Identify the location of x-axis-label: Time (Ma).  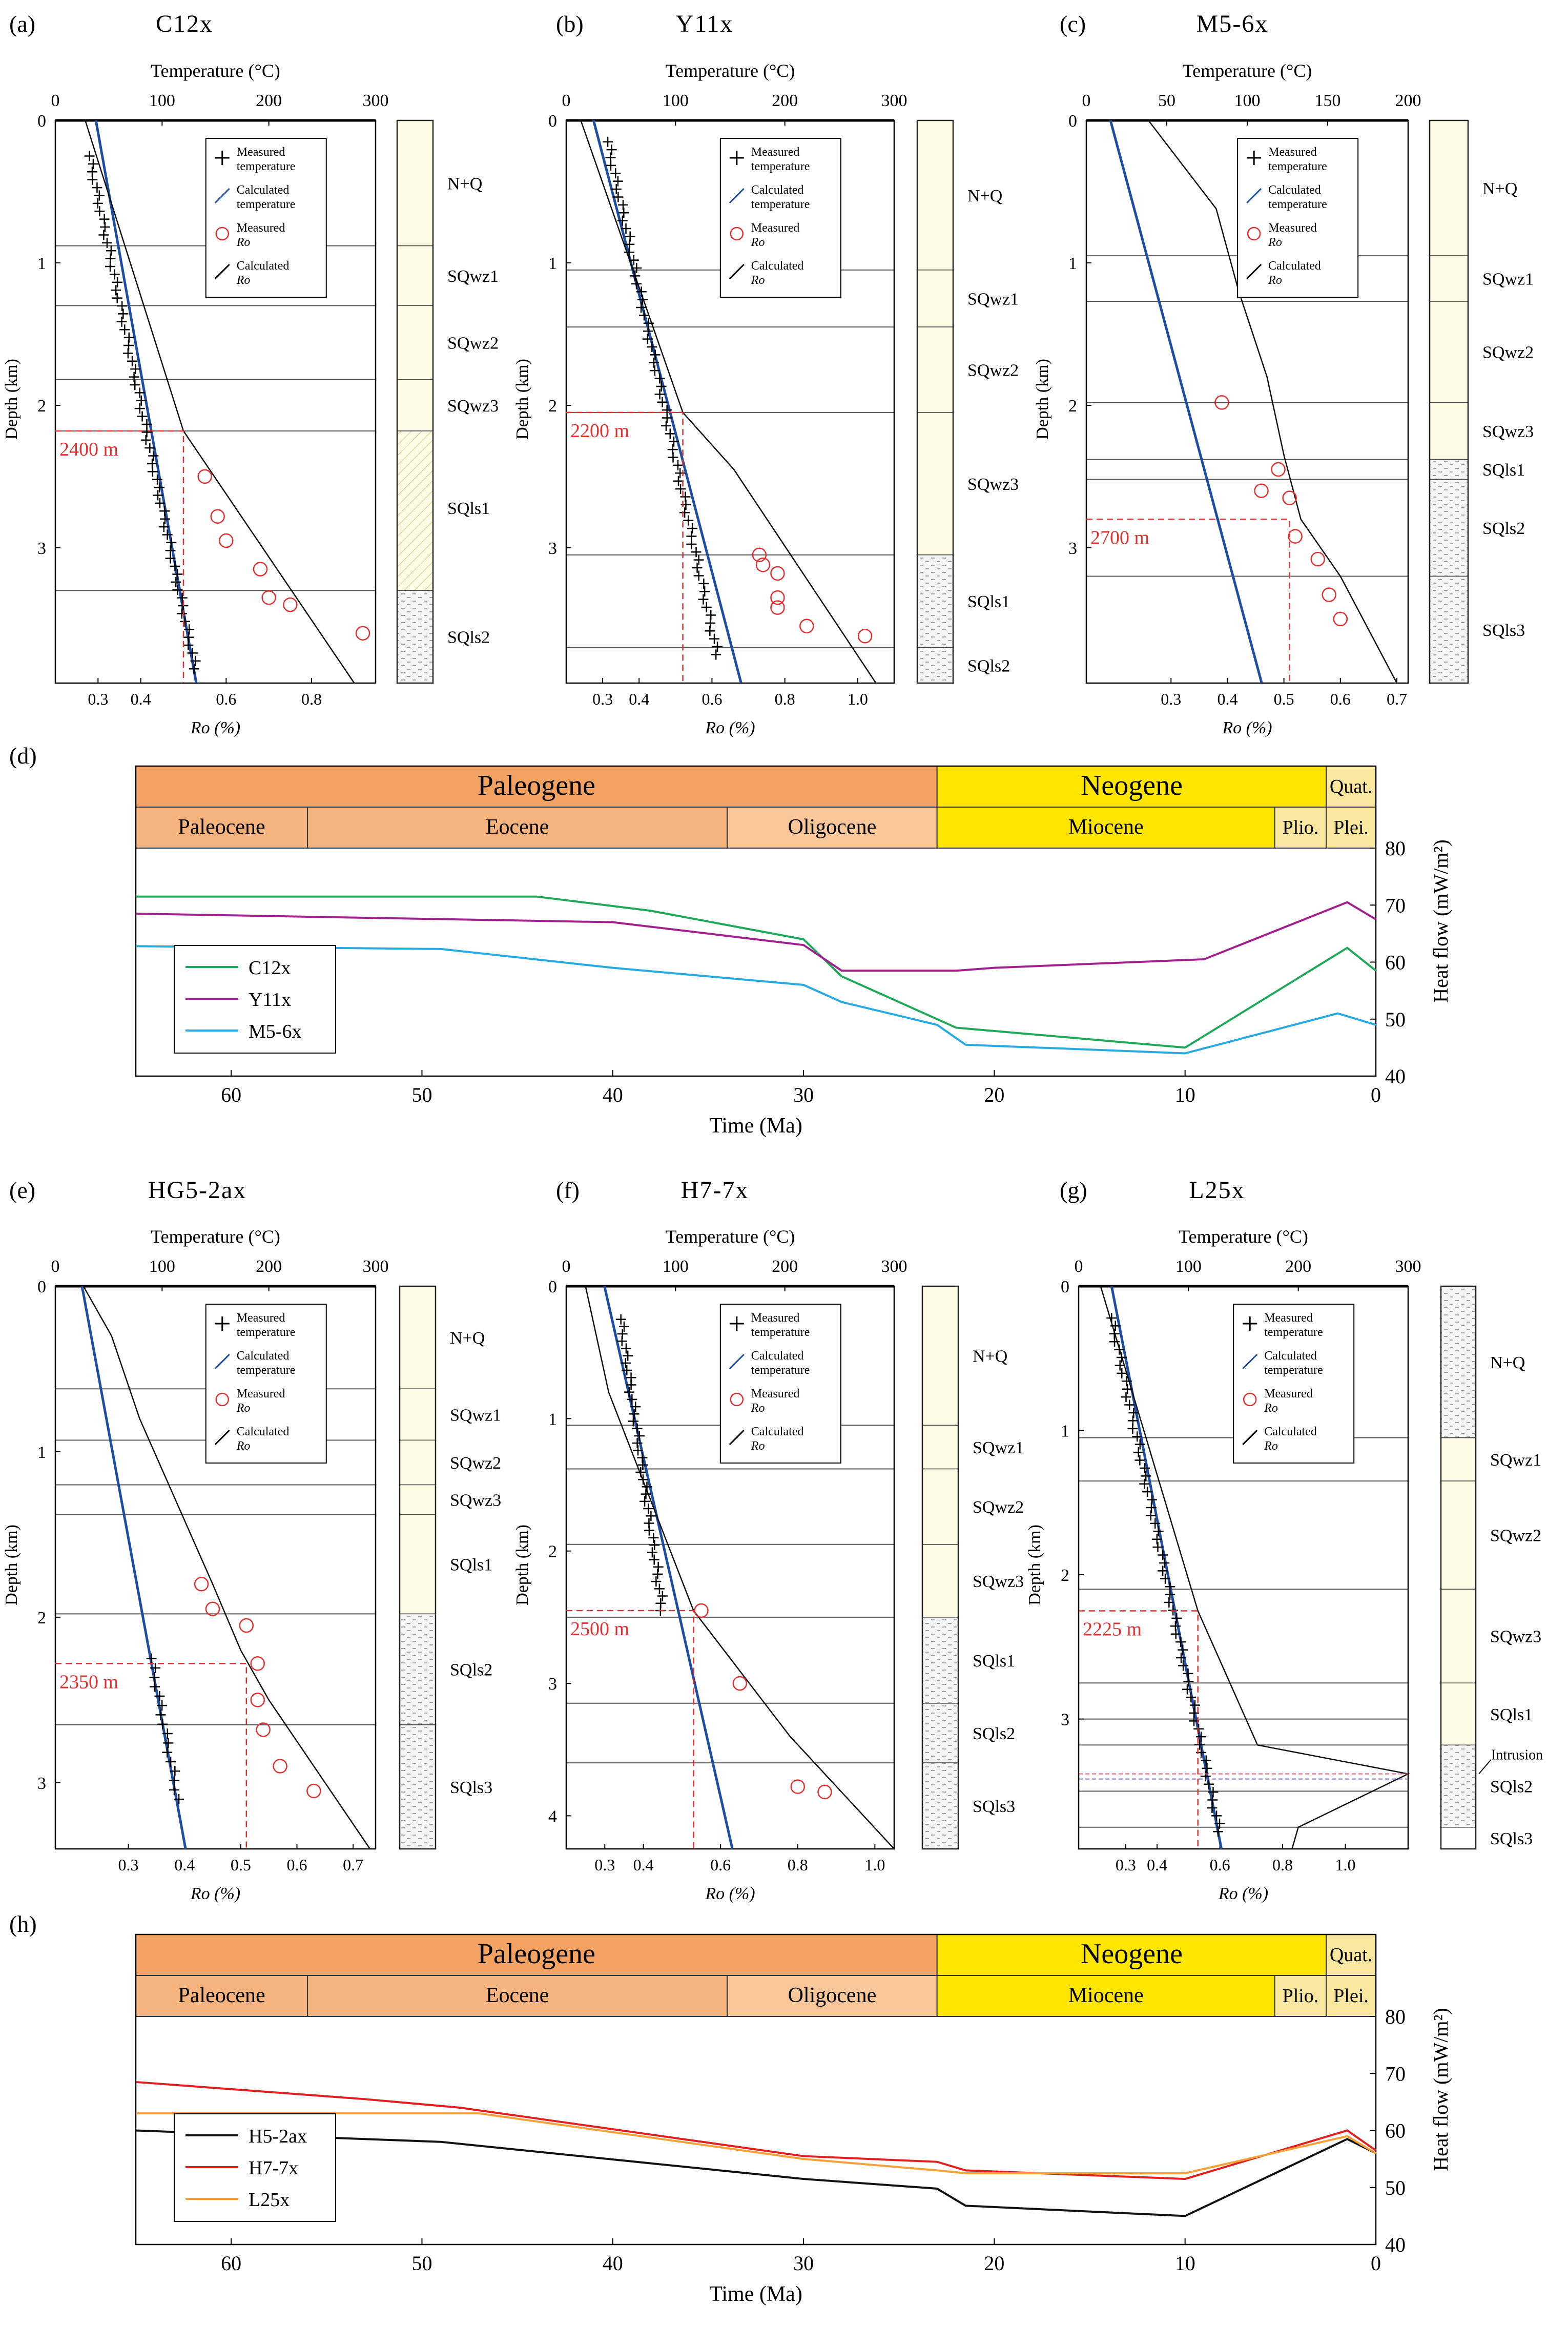
(755, 1126).